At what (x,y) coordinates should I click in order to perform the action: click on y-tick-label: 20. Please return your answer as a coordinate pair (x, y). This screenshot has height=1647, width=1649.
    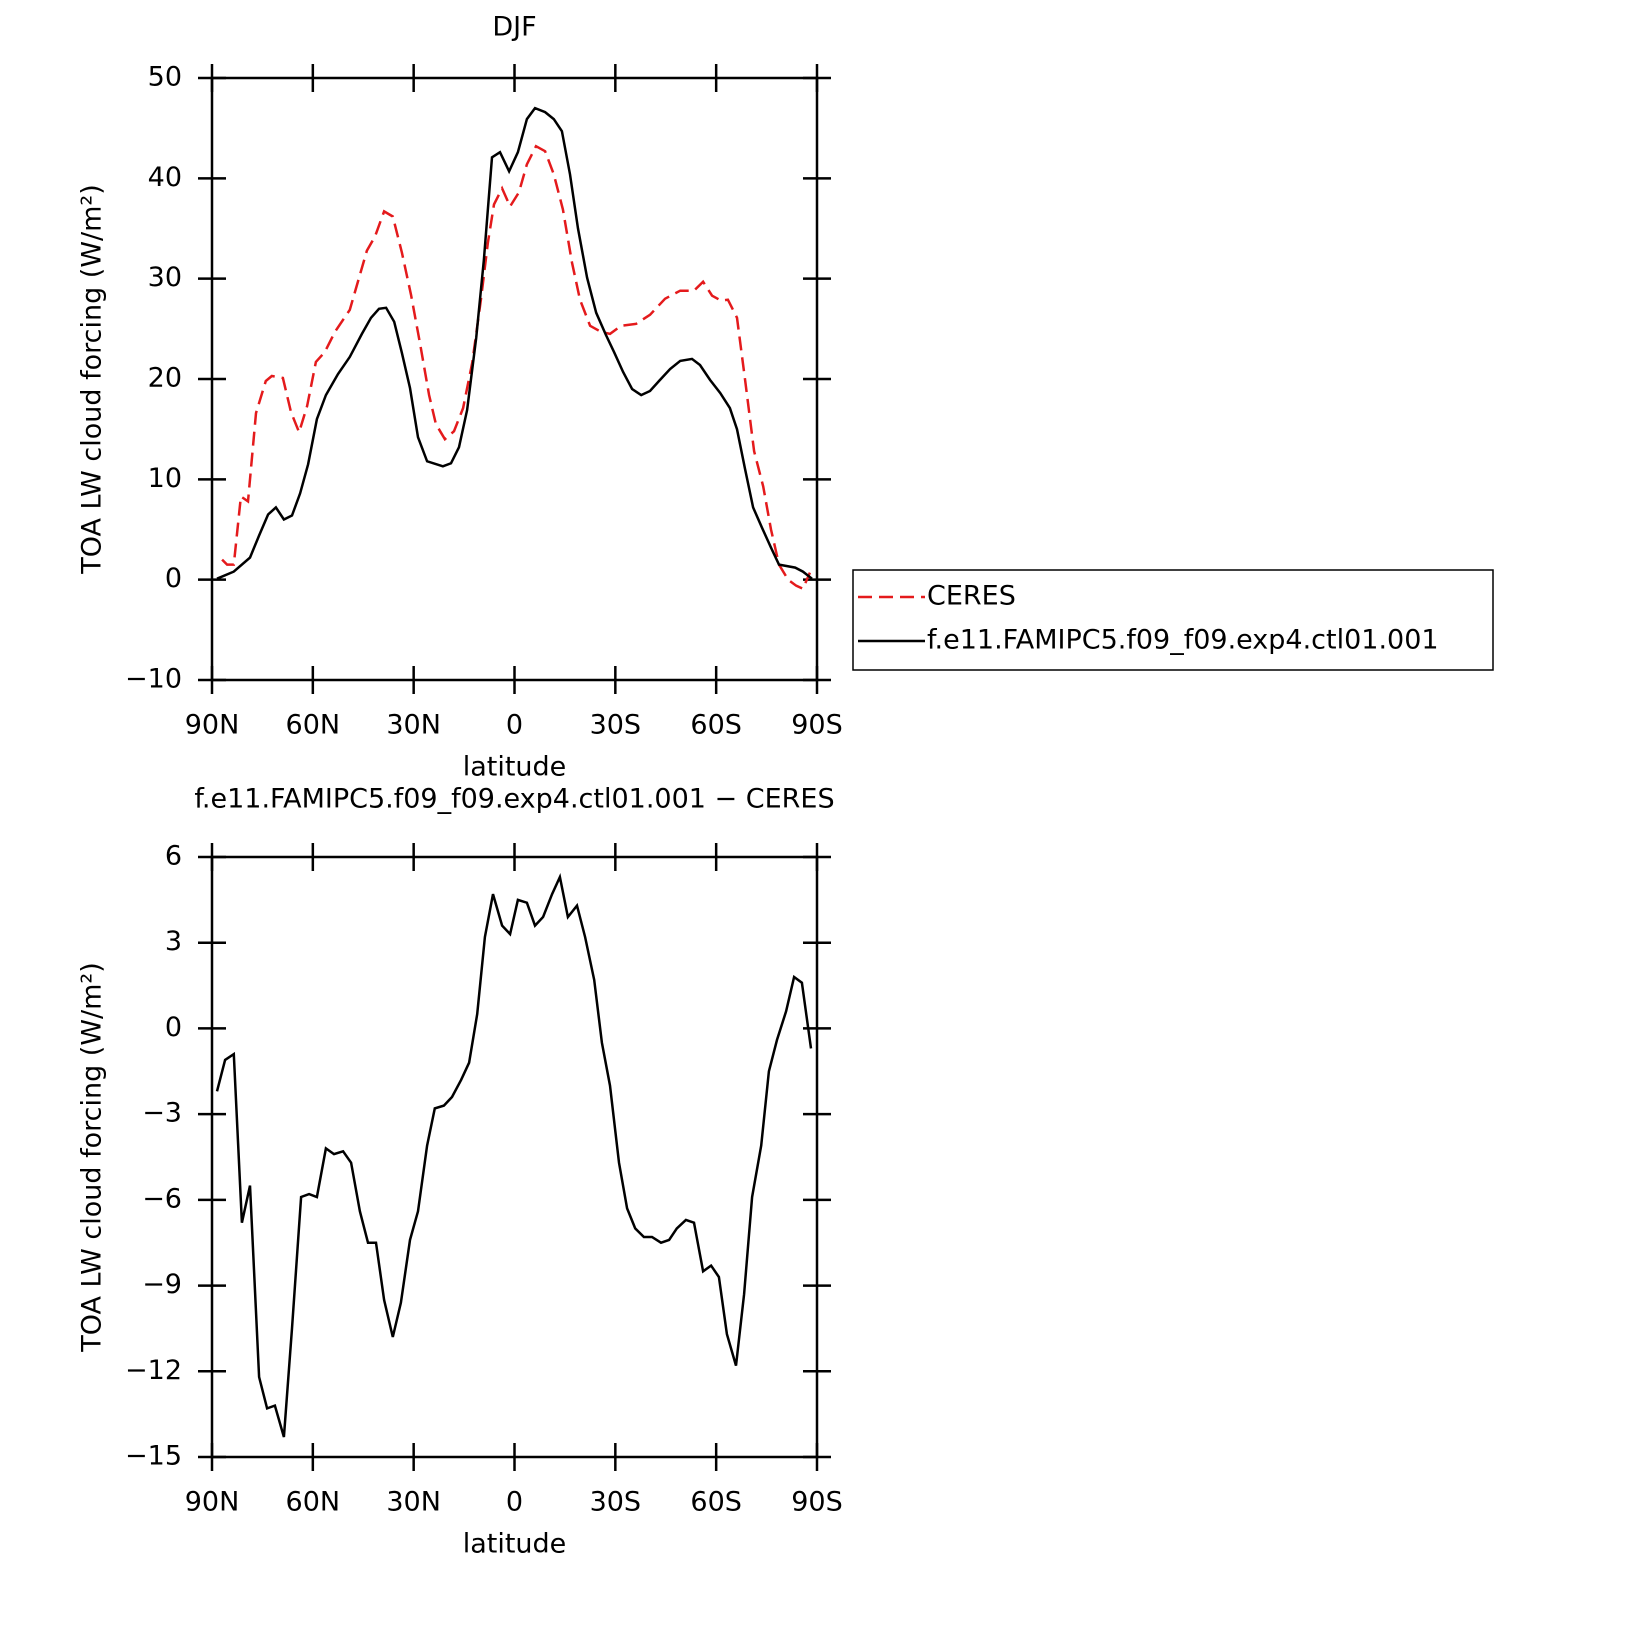
    Looking at the image, I should click on (165, 378).